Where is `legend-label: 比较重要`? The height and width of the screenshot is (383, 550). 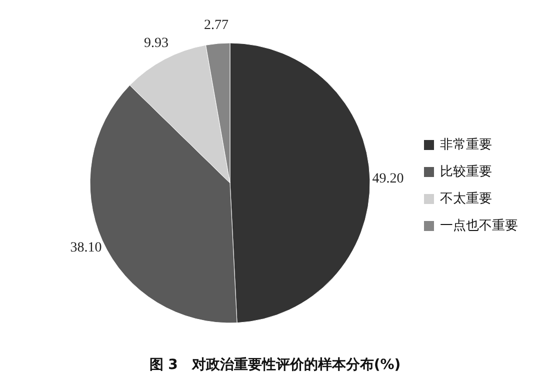
legend-label: 比较重要 is located at coordinates (466, 172).